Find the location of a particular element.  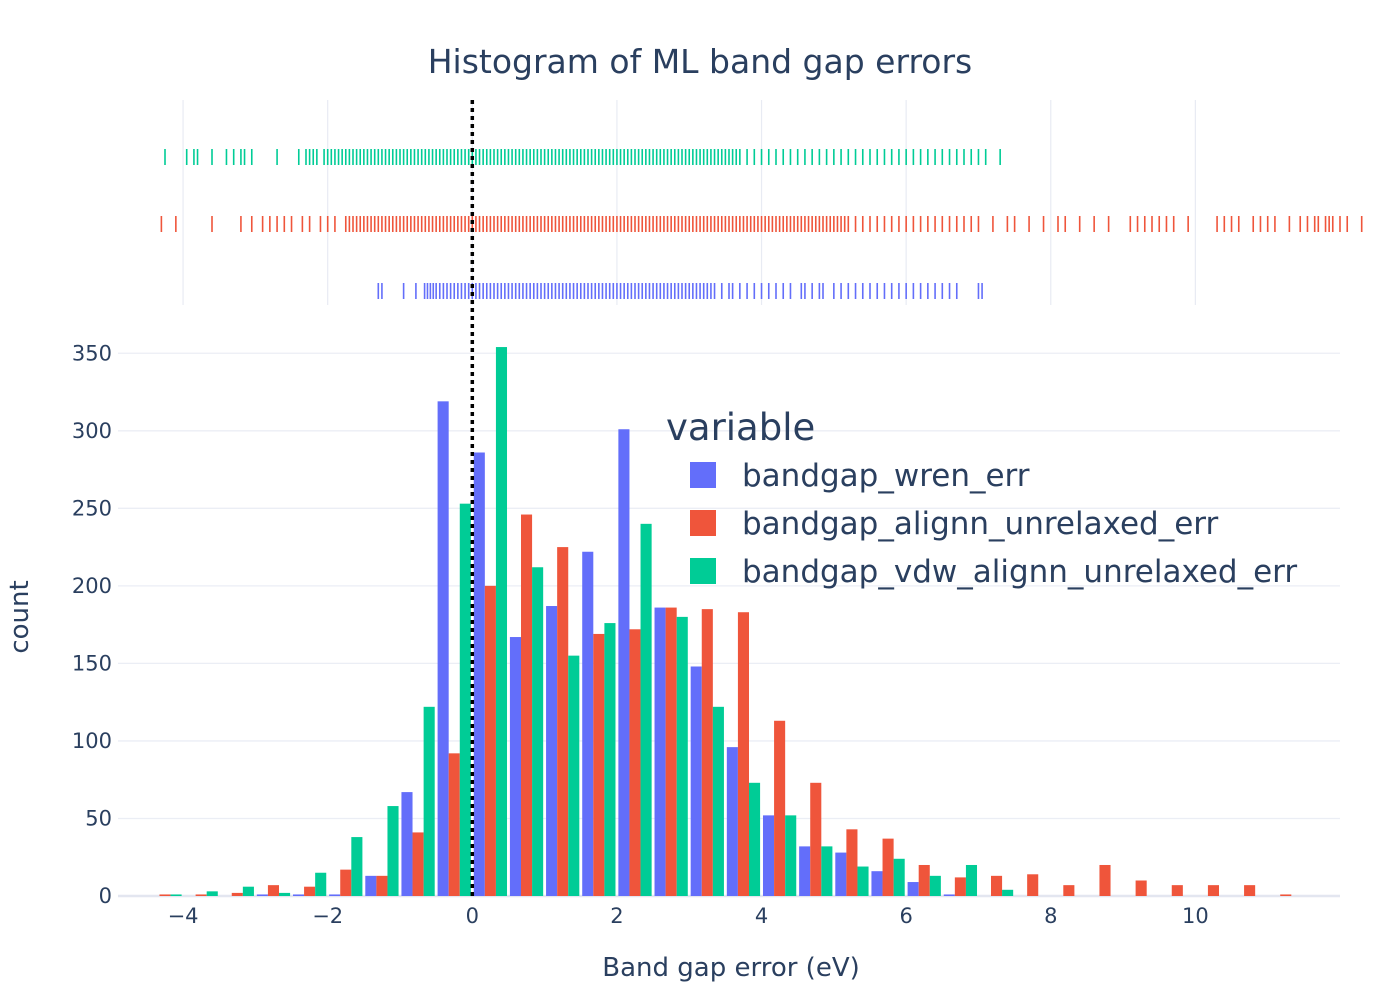

x-tick-label: 6 is located at coordinates (905, 916).